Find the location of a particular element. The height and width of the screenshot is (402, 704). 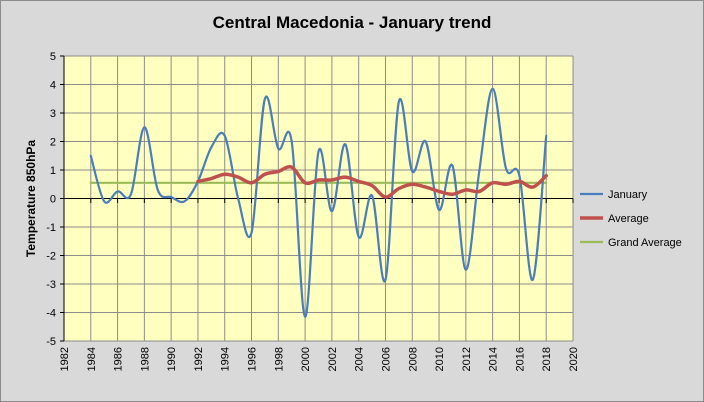

chart-title: Central Macedonia - January trend is located at coordinates (352, 22).